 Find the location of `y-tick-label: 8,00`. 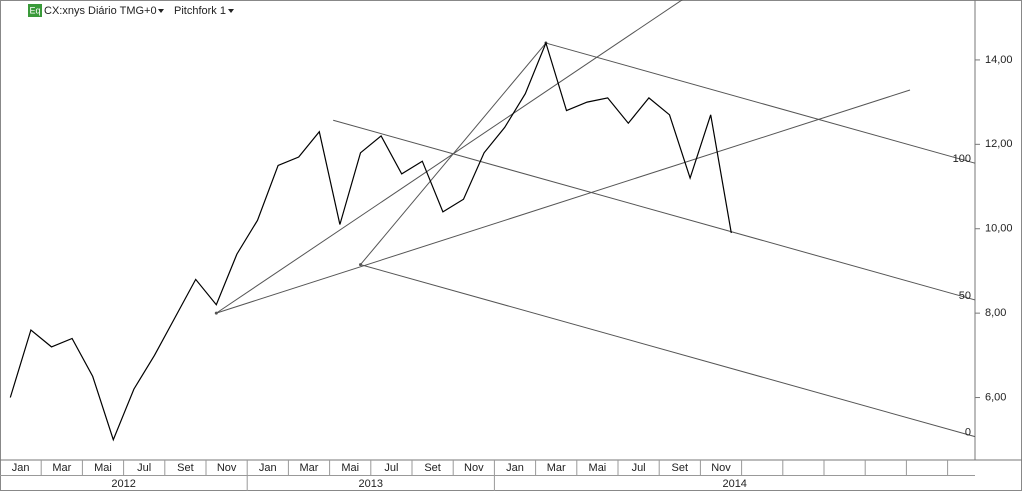

y-tick-label: 8,00 is located at coordinates (995, 313).